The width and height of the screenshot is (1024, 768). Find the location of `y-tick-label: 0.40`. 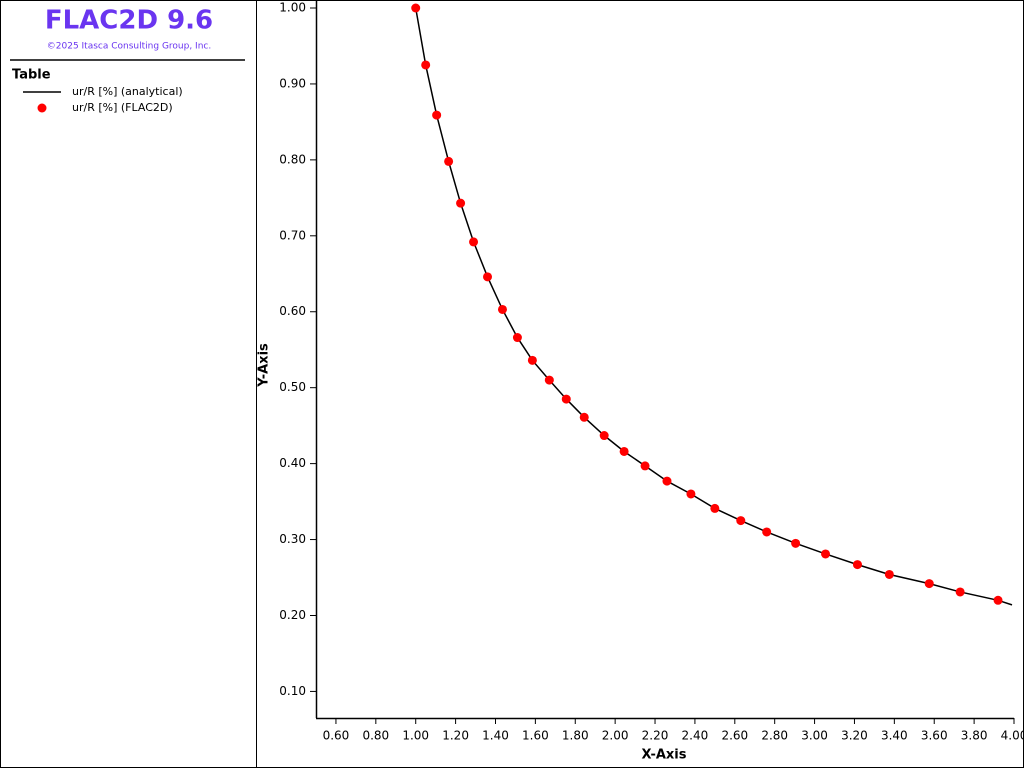

y-tick-label: 0.40 is located at coordinates (292, 463).